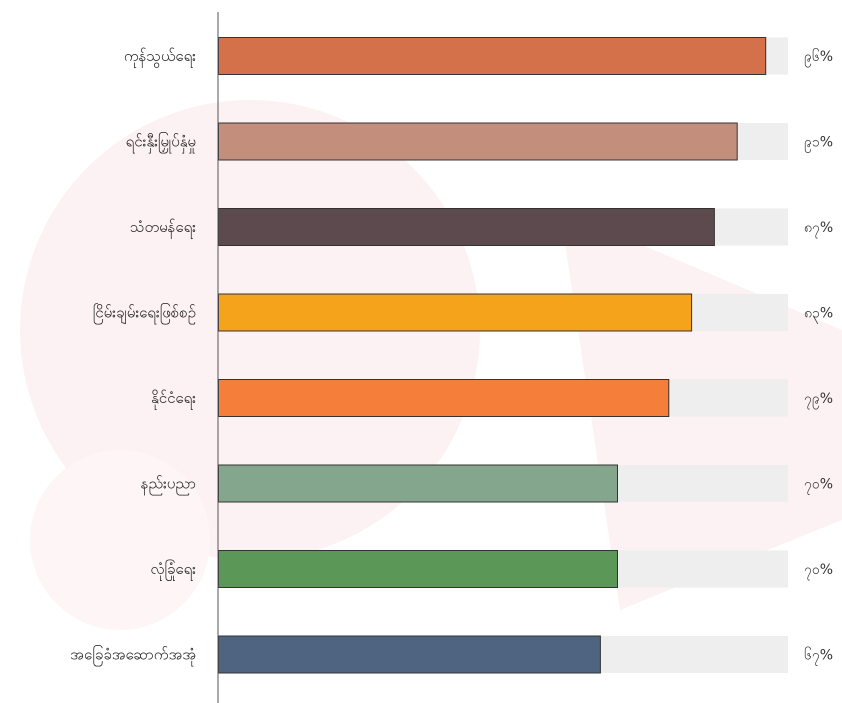  Describe the element at coordinates (818, 229) in the screenshot. I see `value-label: ၈၇%` at that location.